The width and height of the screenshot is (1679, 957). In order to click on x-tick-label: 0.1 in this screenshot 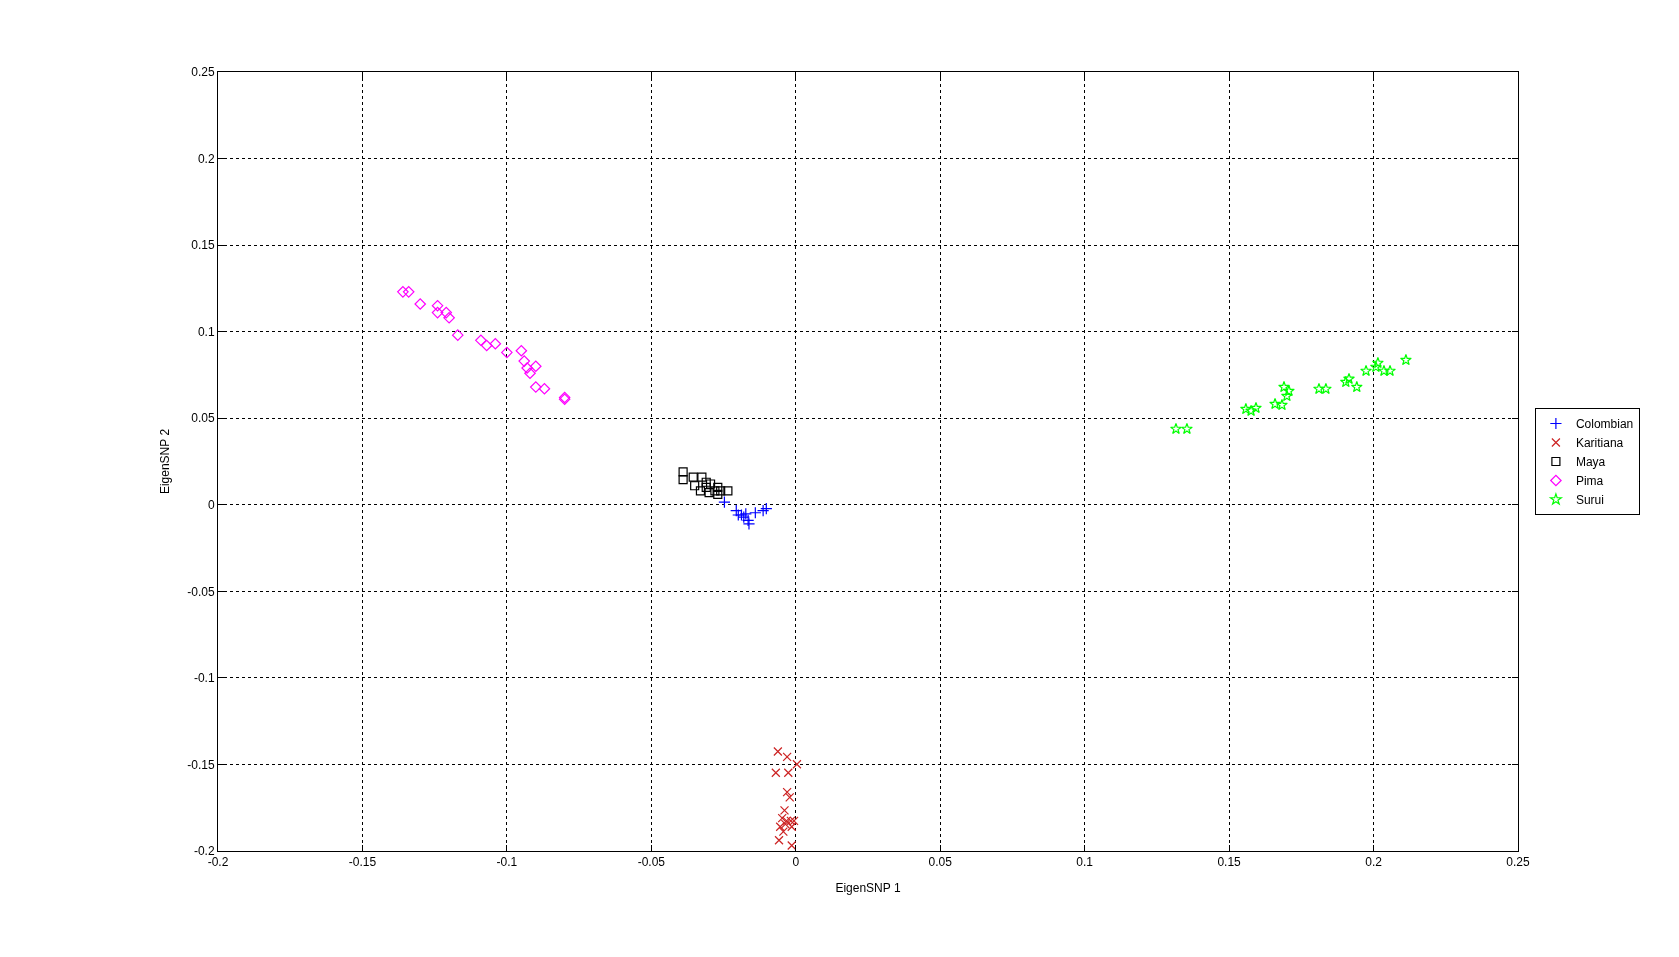, I will do `click(1085, 862)`.